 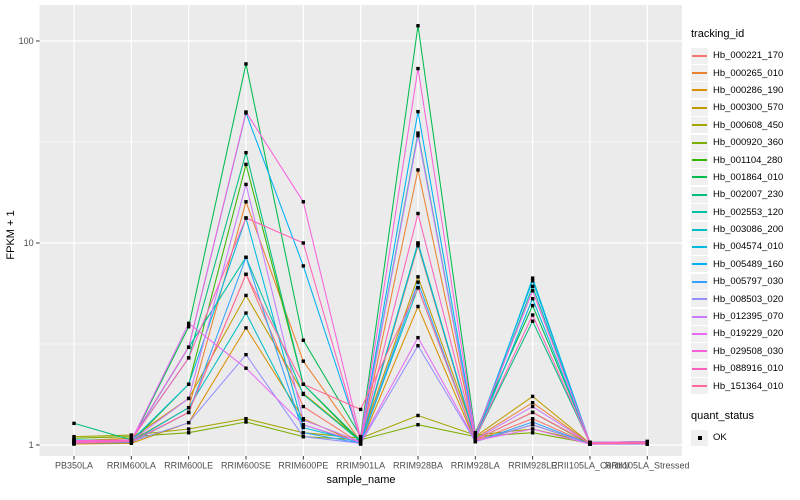 What do you see at coordinates (647, 466) in the screenshot?
I see `x-tick-label: RRII105LA_Stressed` at bounding box center [647, 466].